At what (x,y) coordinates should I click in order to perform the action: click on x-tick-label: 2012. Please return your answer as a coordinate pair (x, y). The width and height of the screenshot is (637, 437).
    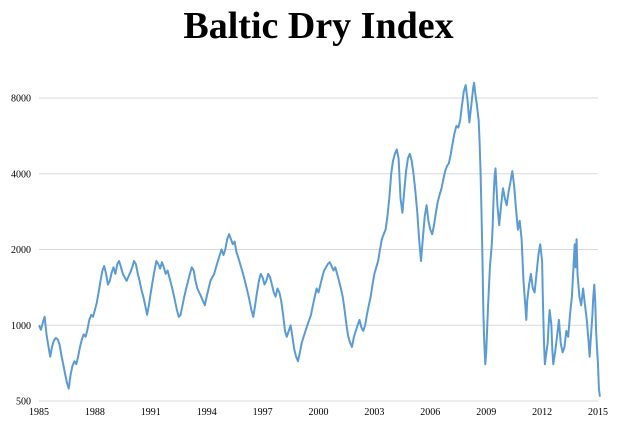
    Looking at the image, I should click on (542, 412).